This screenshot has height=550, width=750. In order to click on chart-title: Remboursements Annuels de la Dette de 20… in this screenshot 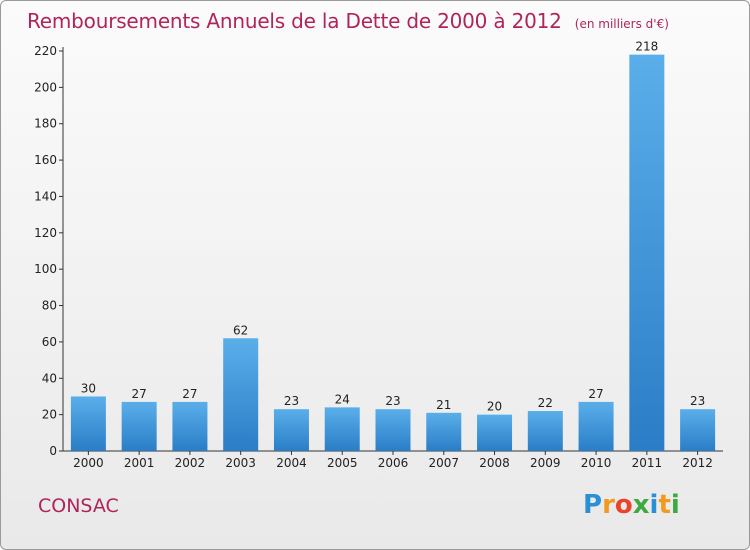, I will do `click(348, 21)`.